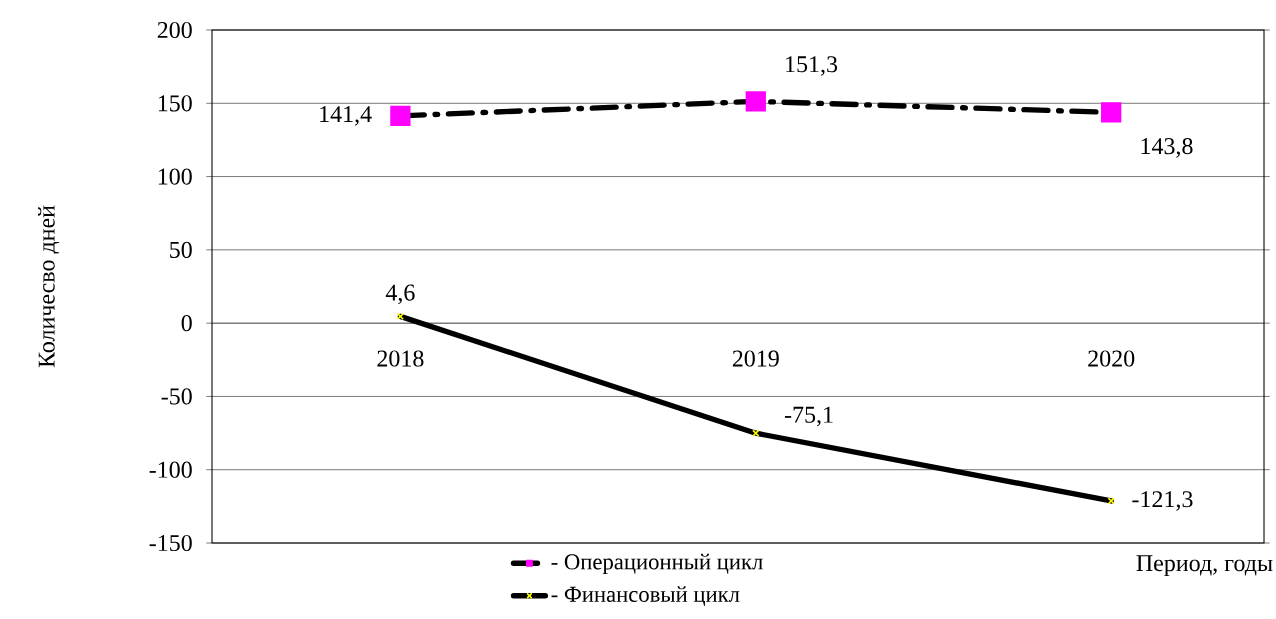  I want to click on y-tick-label: 100, so click(175, 176).